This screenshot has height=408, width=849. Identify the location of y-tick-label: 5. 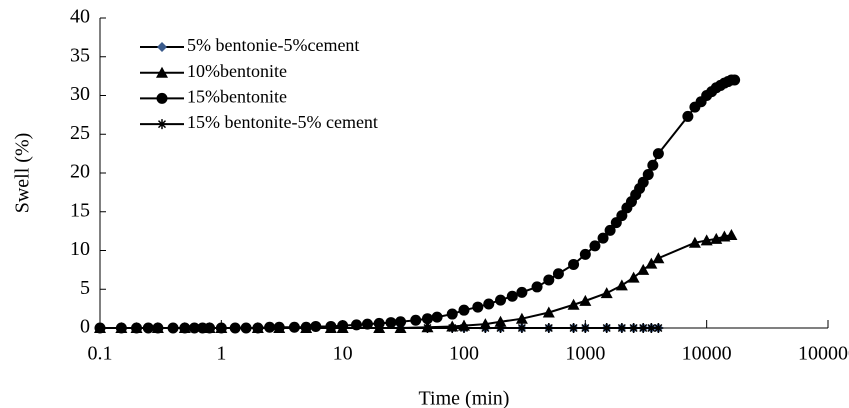
(85, 288).